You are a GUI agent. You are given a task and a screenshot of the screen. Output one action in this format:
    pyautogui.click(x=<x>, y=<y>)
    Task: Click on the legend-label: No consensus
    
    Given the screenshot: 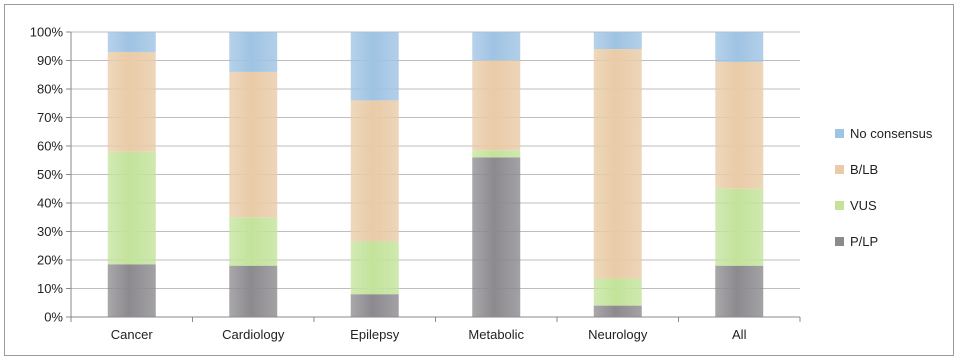 What is the action you would take?
    pyautogui.click(x=891, y=133)
    